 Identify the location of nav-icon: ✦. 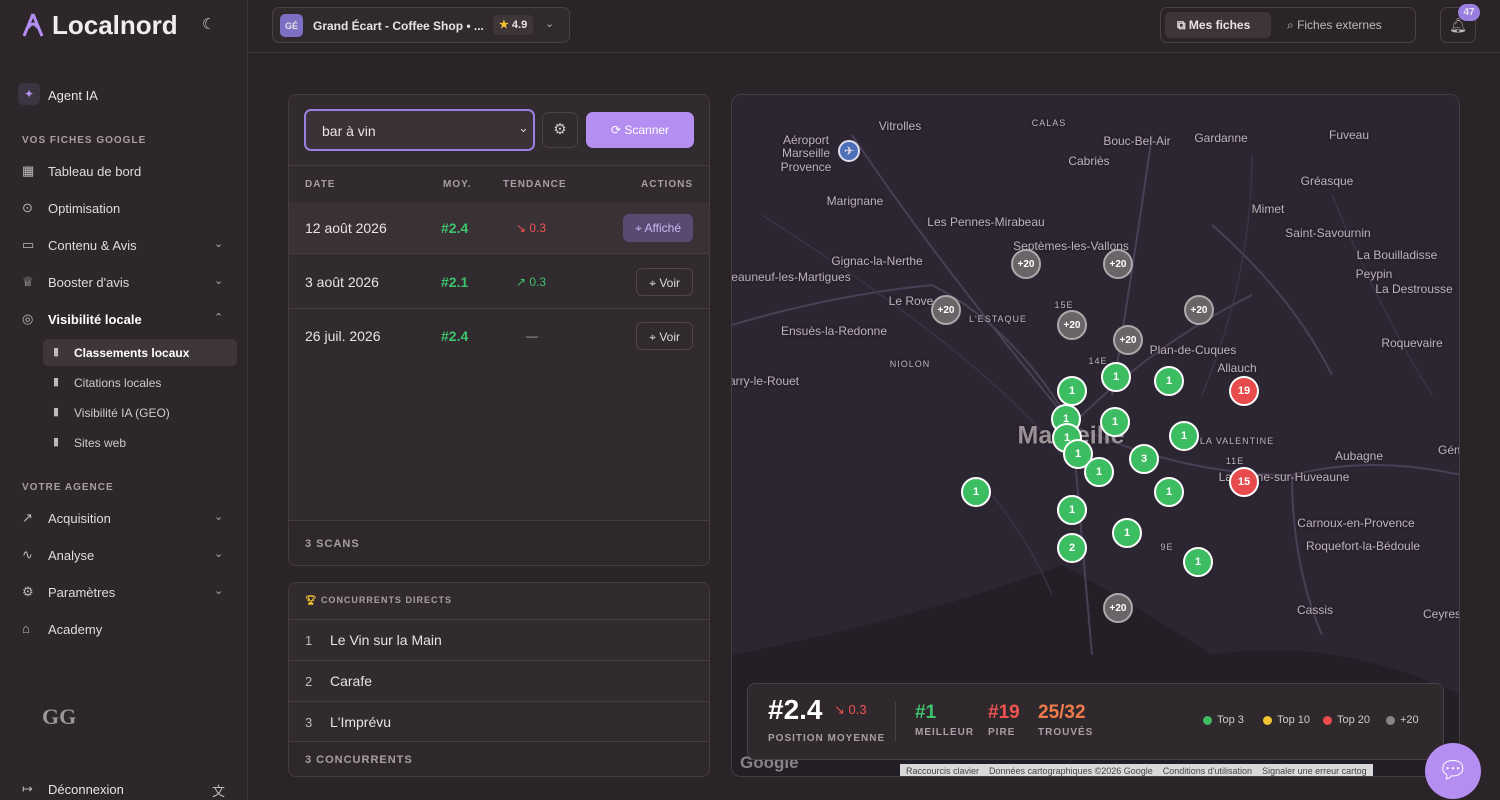
(29, 94).